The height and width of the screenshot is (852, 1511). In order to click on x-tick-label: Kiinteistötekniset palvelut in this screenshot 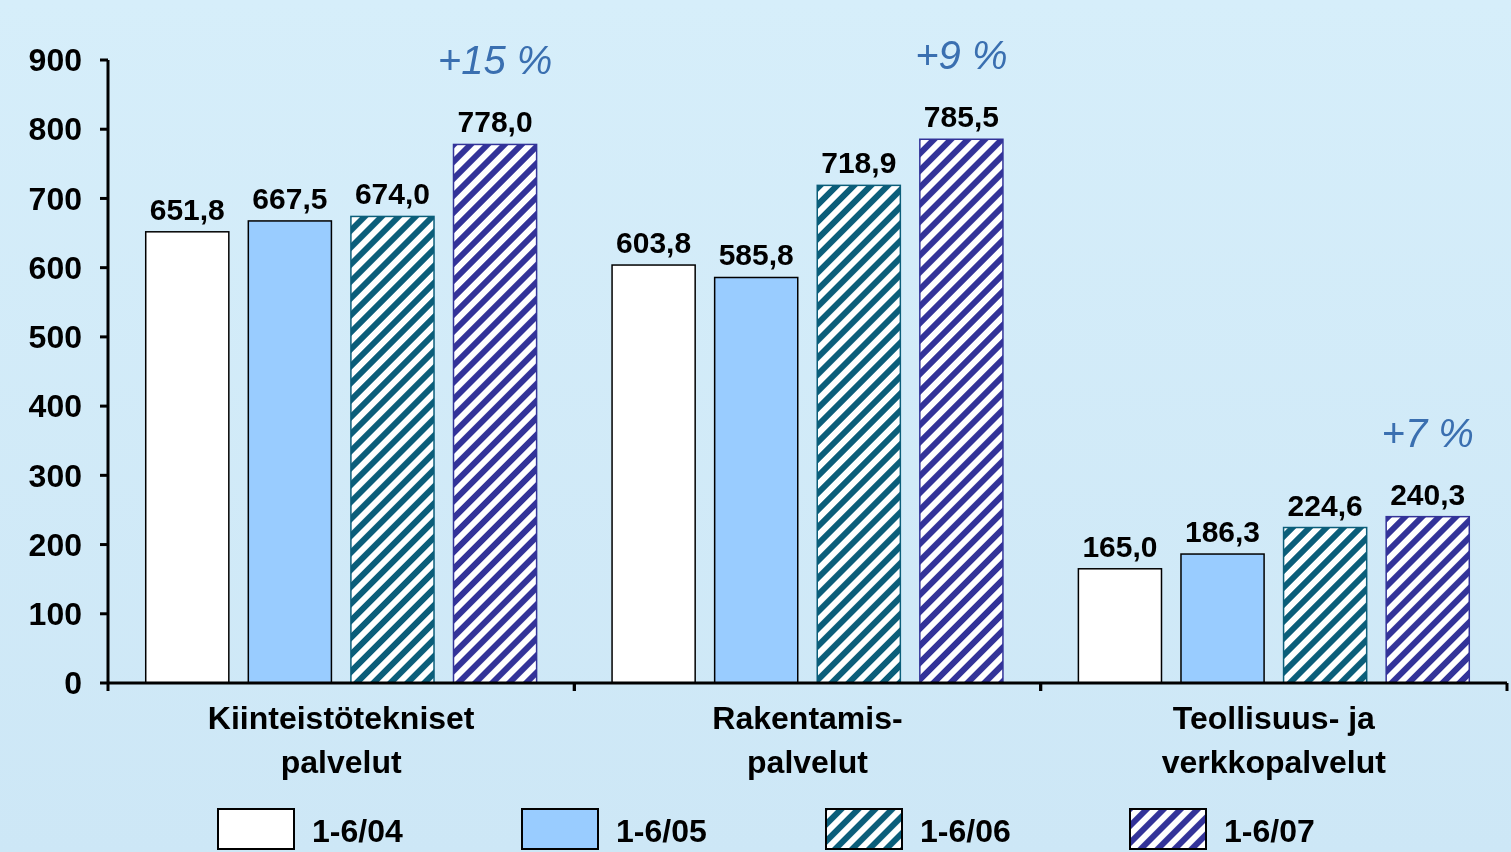, I will do `click(341, 740)`.